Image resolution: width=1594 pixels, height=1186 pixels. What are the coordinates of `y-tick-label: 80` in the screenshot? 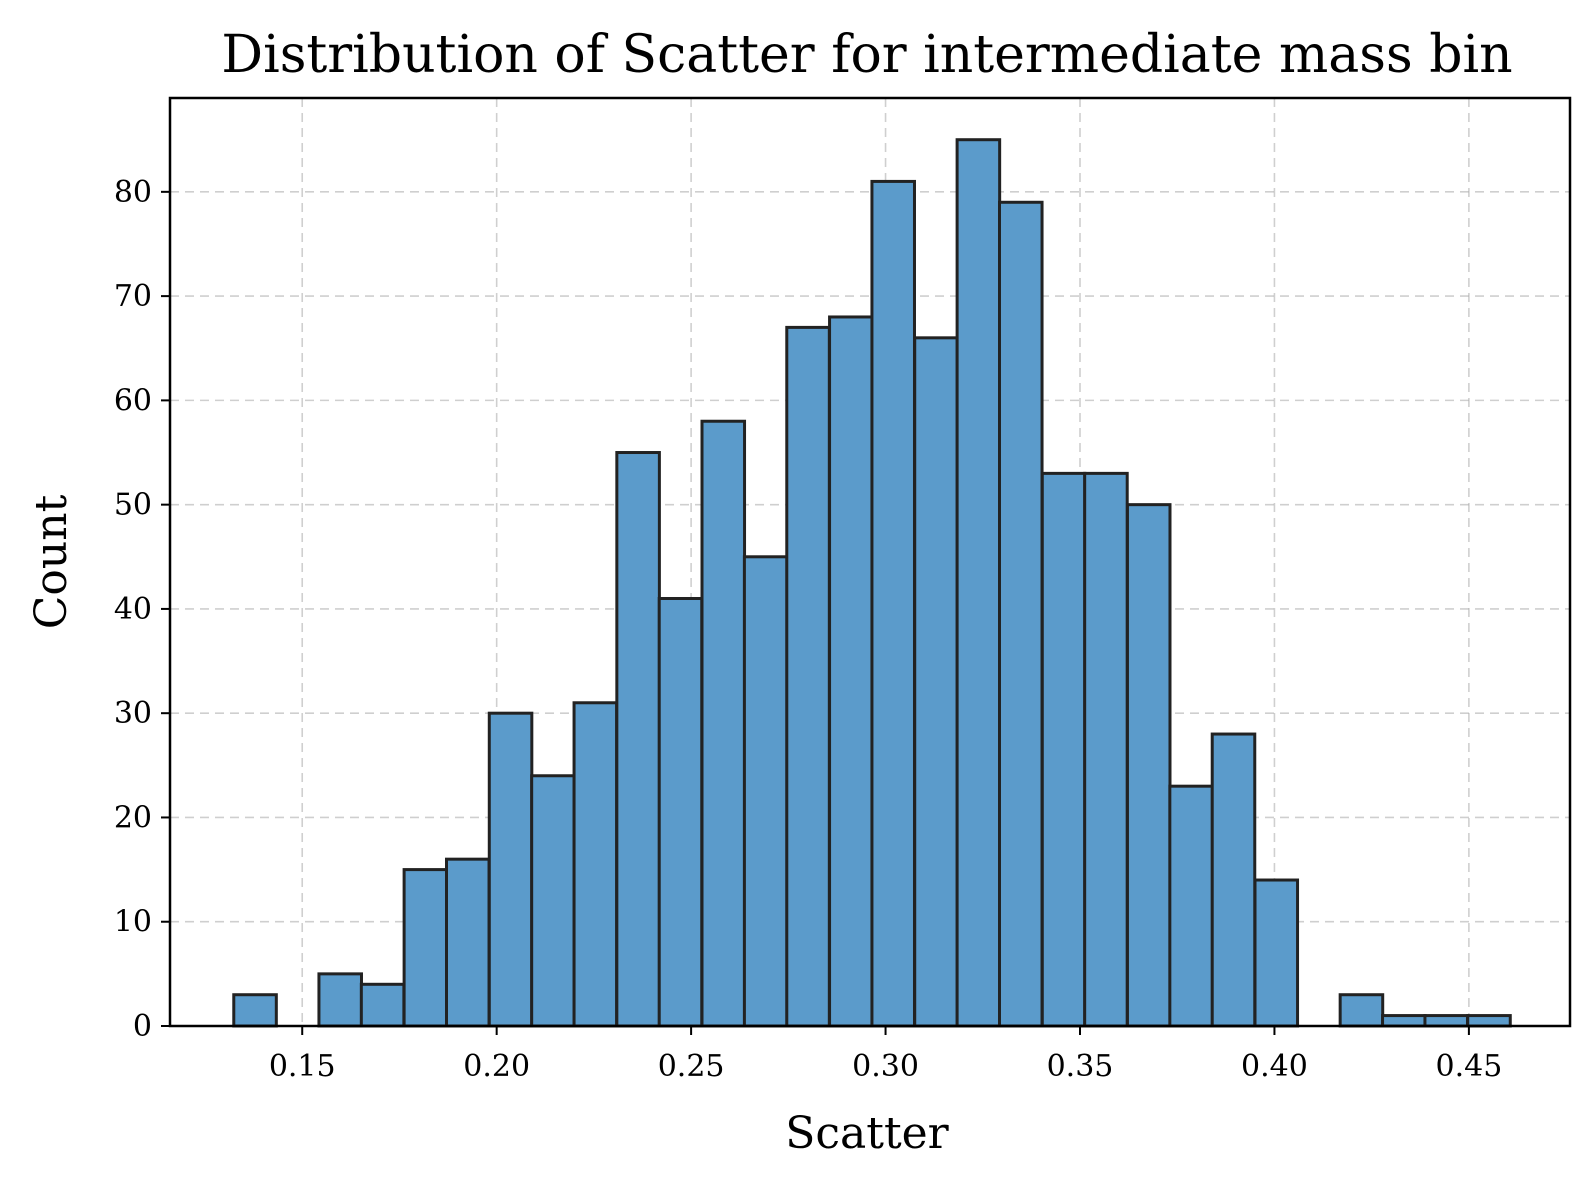 It's located at (133, 192).